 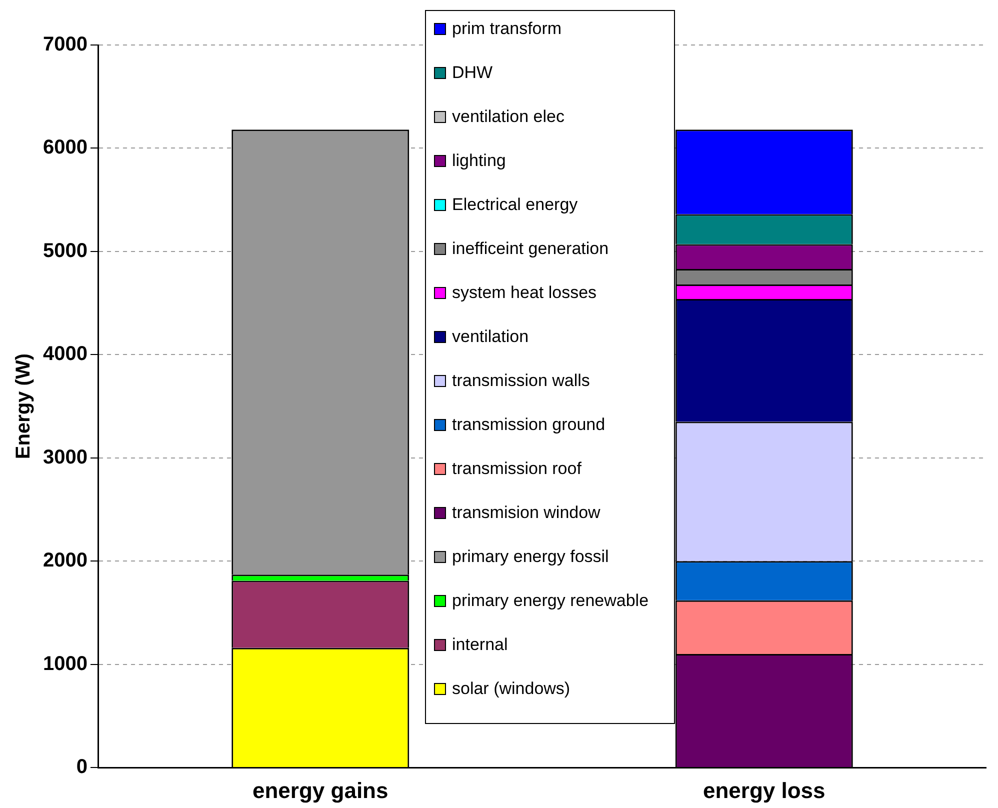 What do you see at coordinates (521, 380) in the screenshot?
I see `legend-label: transmission walls` at bounding box center [521, 380].